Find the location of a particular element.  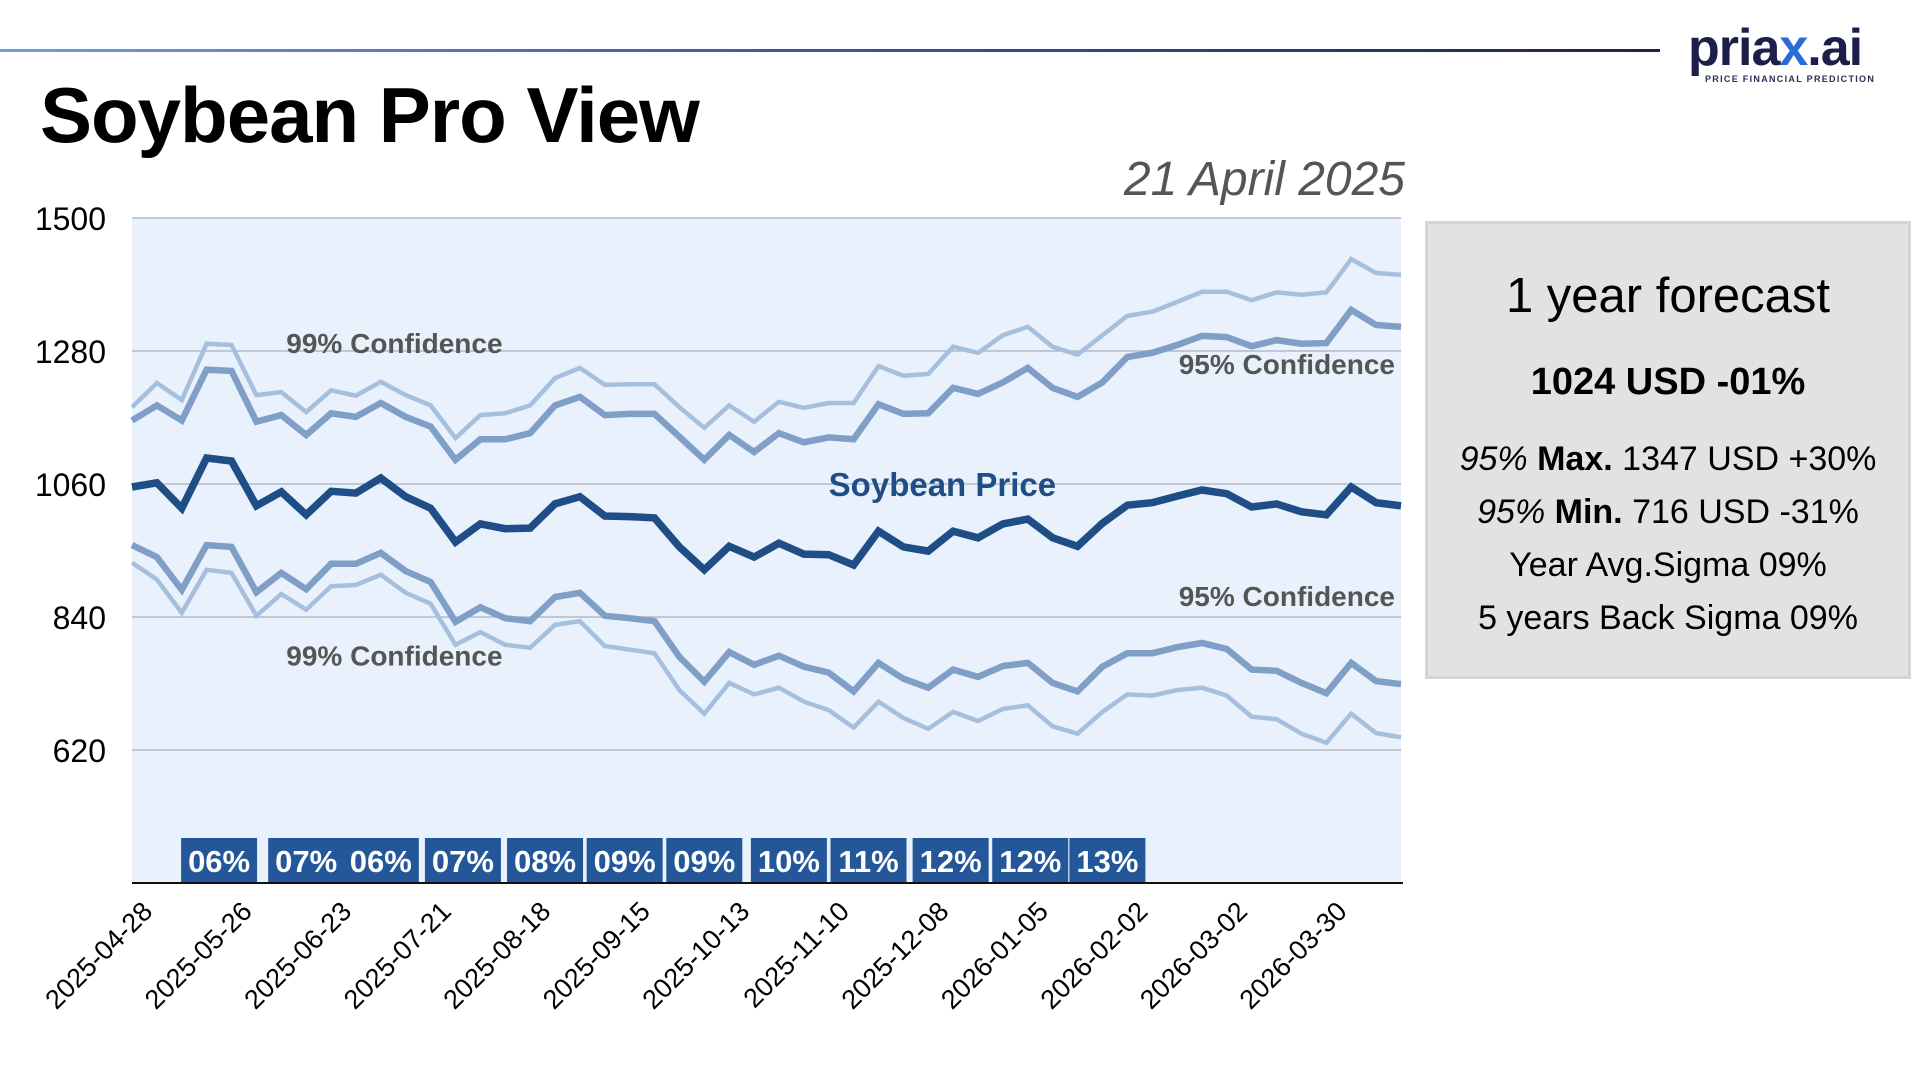

sigma-badge-label: 11% is located at coordinates (868, 861).